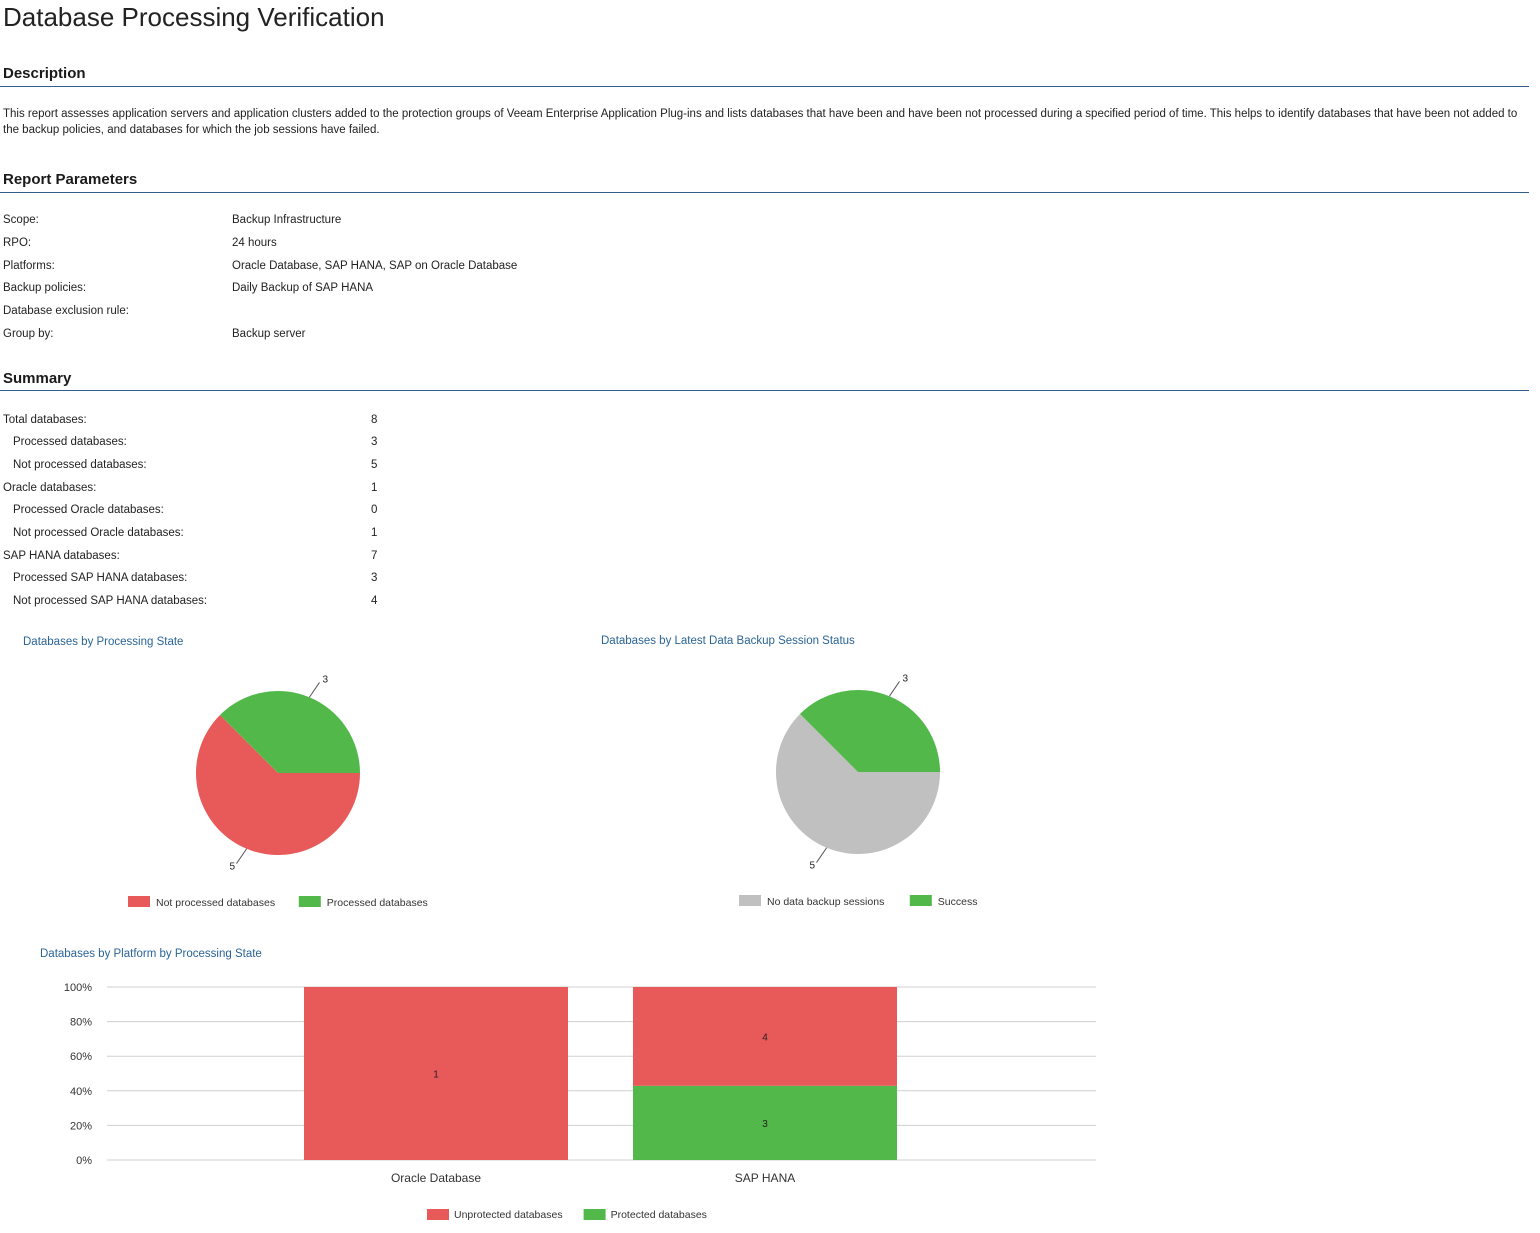 Image resolution: width=1540 pixels, height=1233 pixels. I want to click on summary-value: 0, so click(374, 510).